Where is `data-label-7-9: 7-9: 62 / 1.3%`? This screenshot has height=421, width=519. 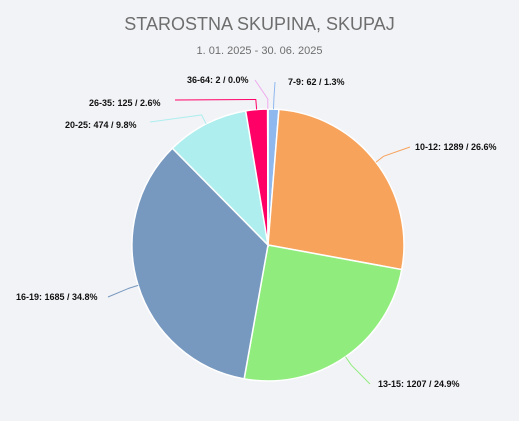 data-label-7-9: 7-9: 62 / 1.3% is located at coordinates (316, 82).